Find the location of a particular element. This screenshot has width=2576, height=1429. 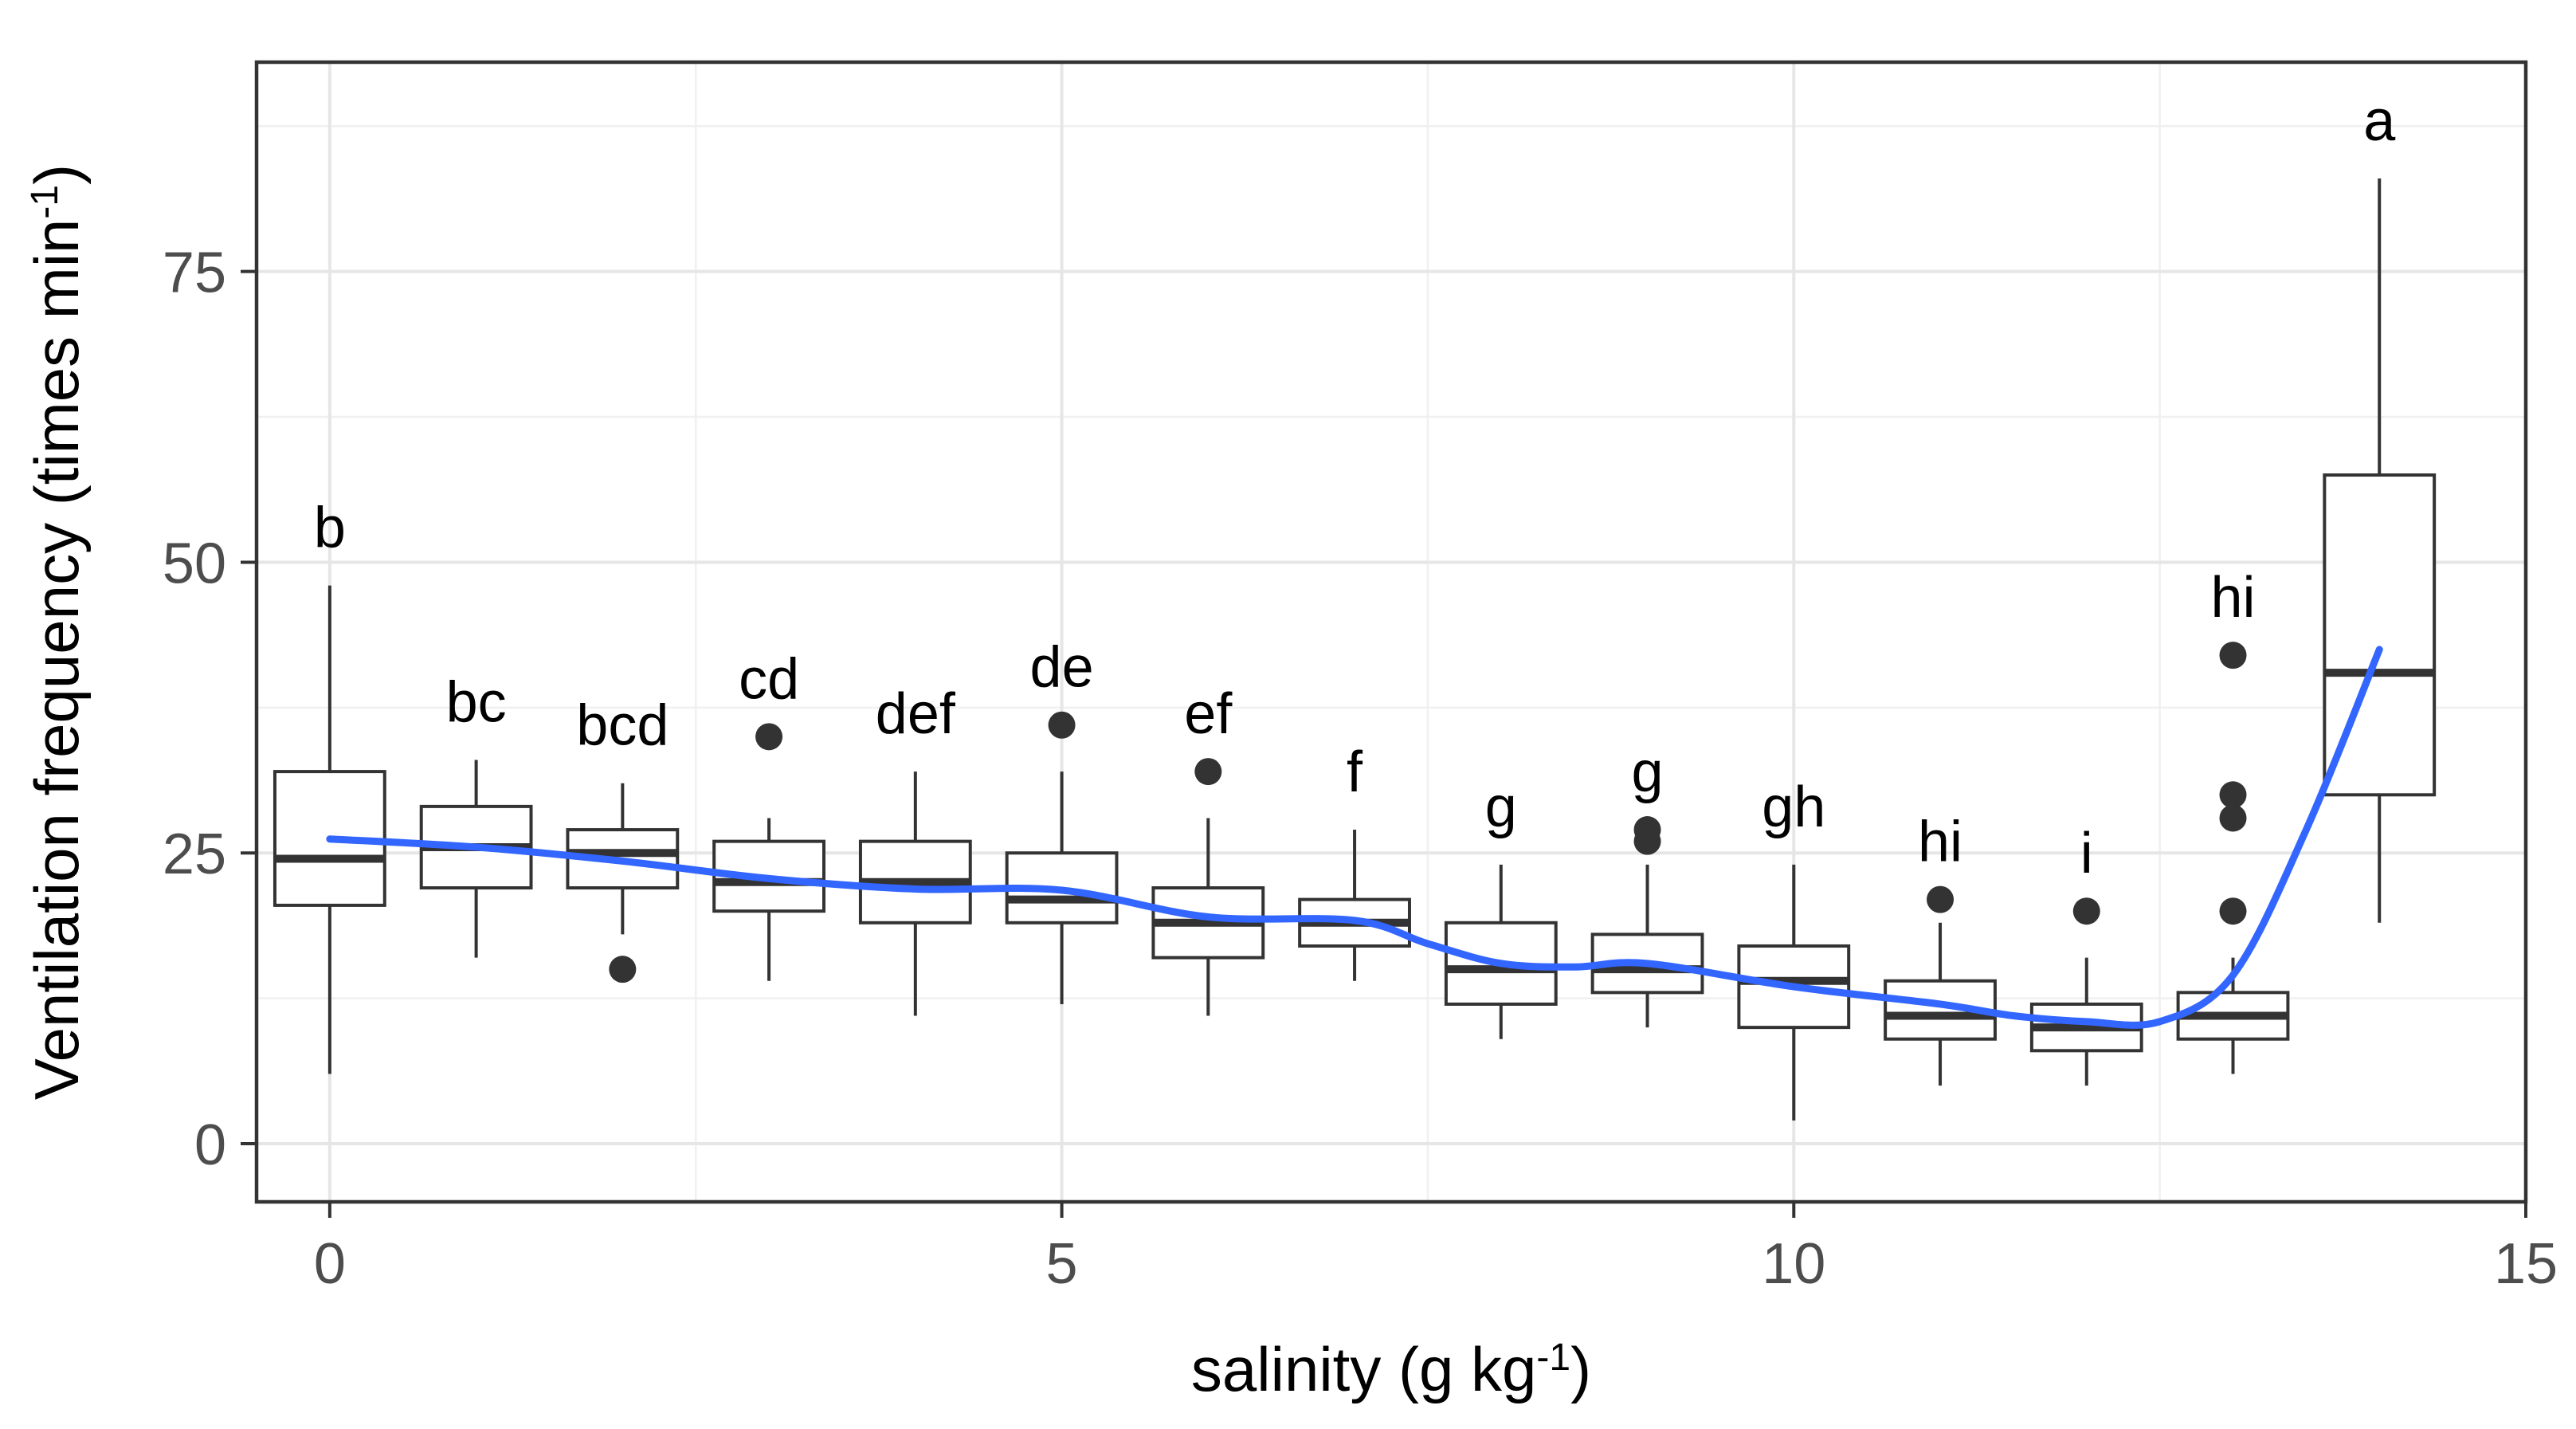

significance-letter: de is located at coordinates (1062, 668).